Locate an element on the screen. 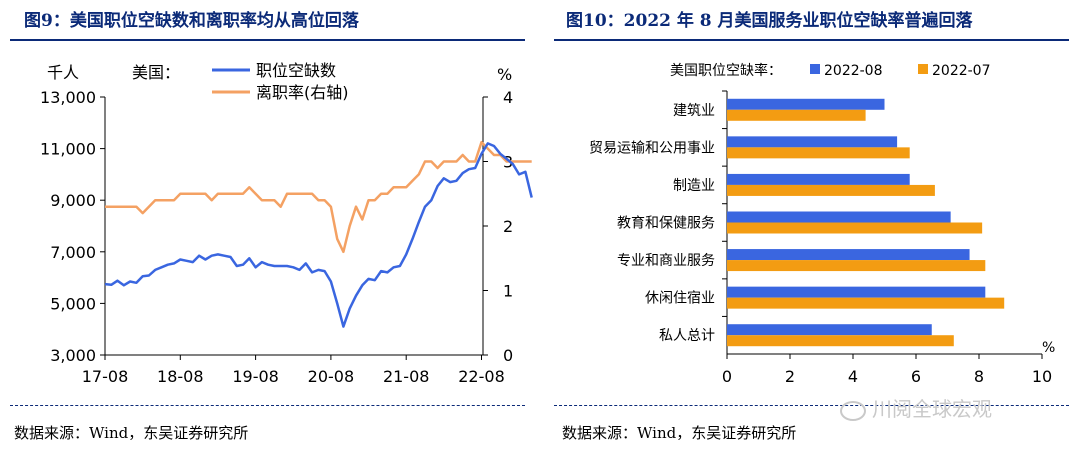  x-tick-label: 20-08 is located at coordinates (331, 376).